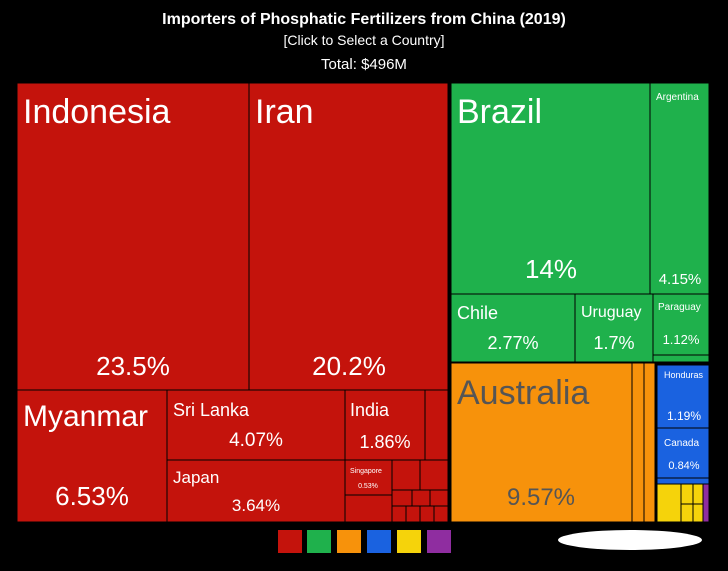 The image size is (728, 571). Describe the element at coordinates (512, 343) in the screenshot. I see `value-label: 2.77%` at that location.